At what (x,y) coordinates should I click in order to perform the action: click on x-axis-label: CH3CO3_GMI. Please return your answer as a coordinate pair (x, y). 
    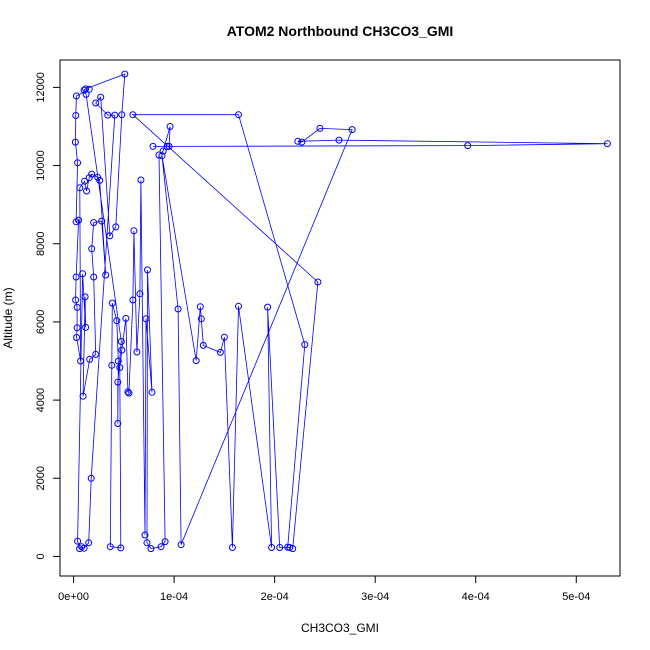
    Looking at the image, I should click on (340, 628).